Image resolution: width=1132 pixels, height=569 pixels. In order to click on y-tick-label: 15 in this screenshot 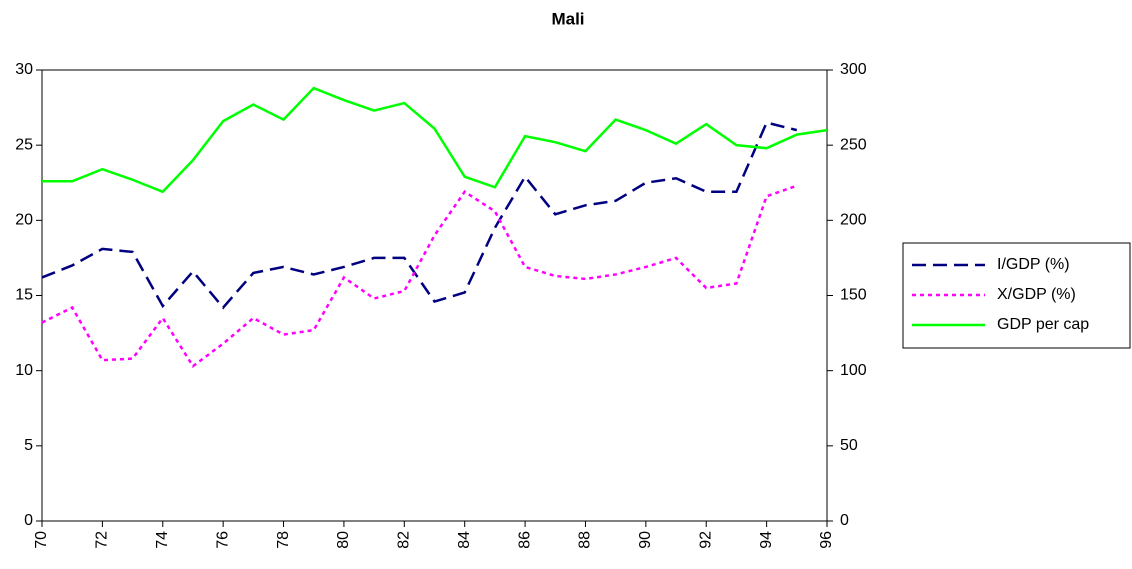, I will do `click(24, 295)`.